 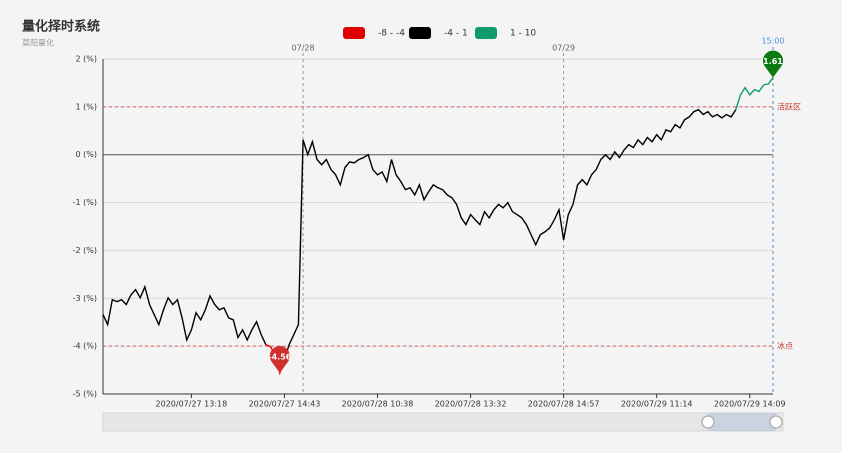 What do you see at coordinates (285, 404) in the screenshot?
I see `x-tick-label: 2020/07/27 14:43` at bounding box center [285, 404].